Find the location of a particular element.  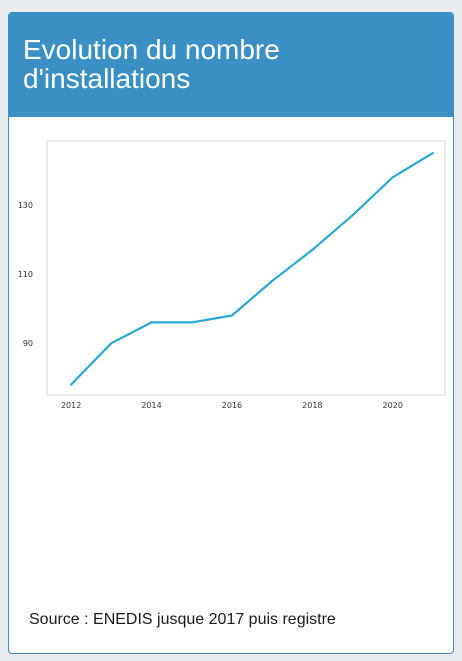

y-tick-label: 130 is located at coordinates (25, 205).